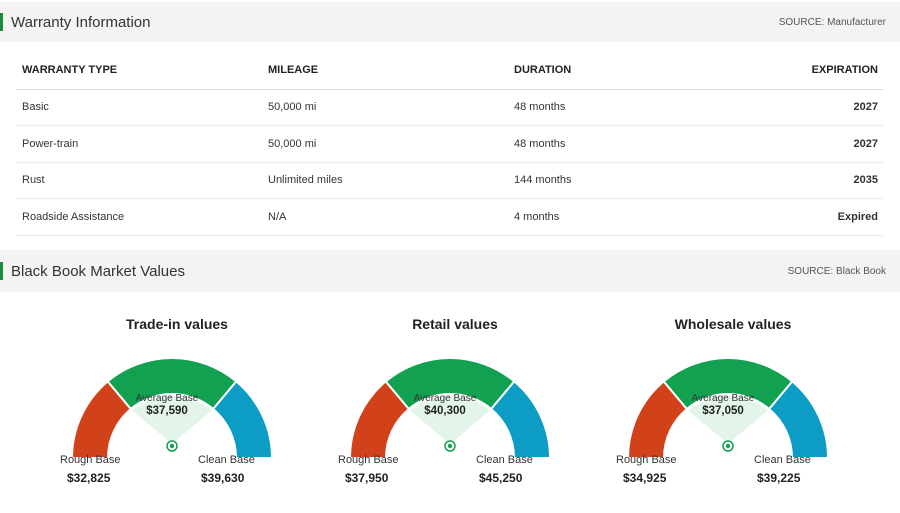  I want to click on column-header-mileage: MILEAGE, so click(385, 71).